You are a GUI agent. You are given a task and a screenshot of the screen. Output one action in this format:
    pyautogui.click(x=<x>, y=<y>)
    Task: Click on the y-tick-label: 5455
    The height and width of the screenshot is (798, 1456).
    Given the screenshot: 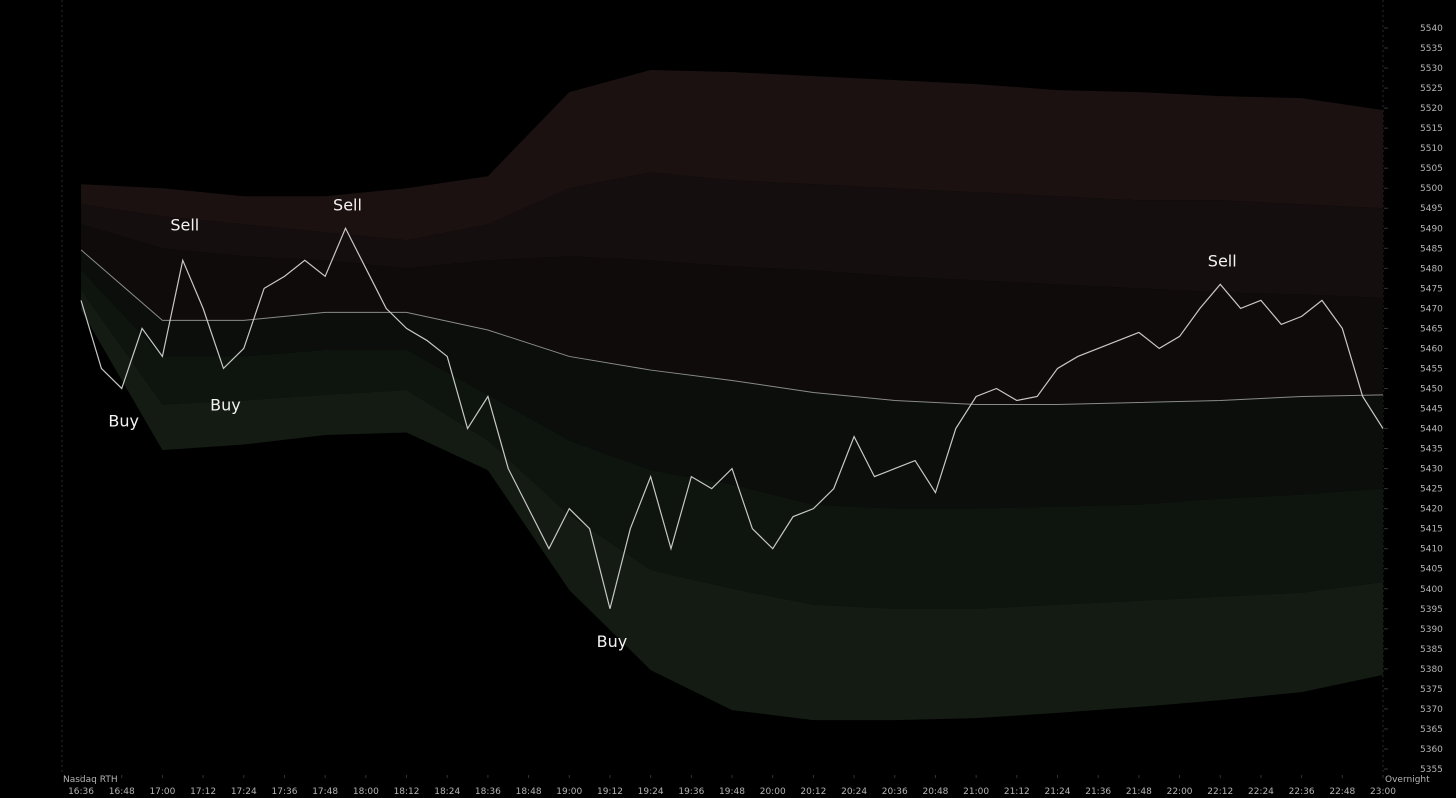 What is the action you would take?
    pyautogui.click(x=1431, y=369)
    